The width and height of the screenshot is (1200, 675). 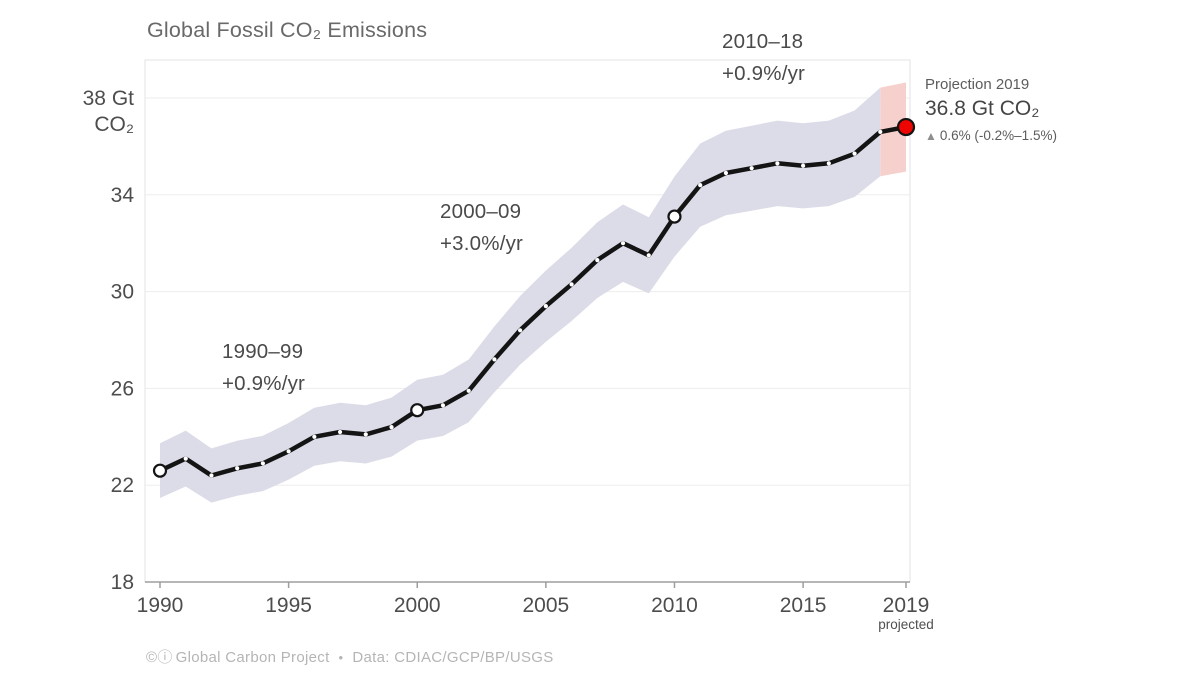 I want to click on annotation-2000s-rate: +3.0%/yr, so click(x=482, y=243).